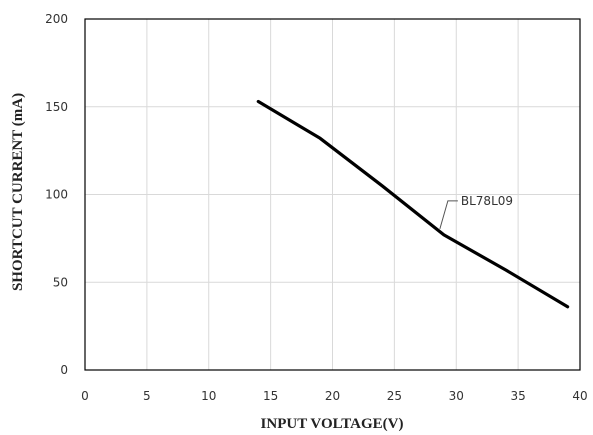  I want to click on y-axis-title: SHORTCUT CURRENT (mA), so click(18, 192).